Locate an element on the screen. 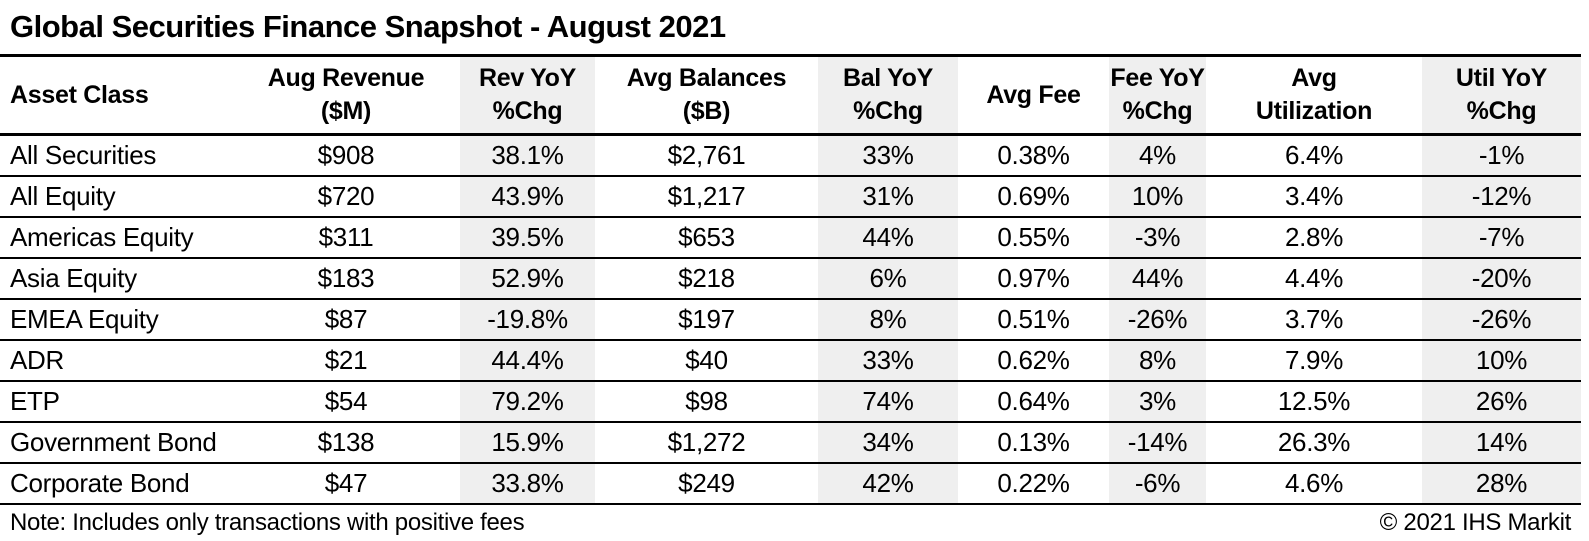  asset-class-cell: Americas Equity is located at coordinates (116, 238).